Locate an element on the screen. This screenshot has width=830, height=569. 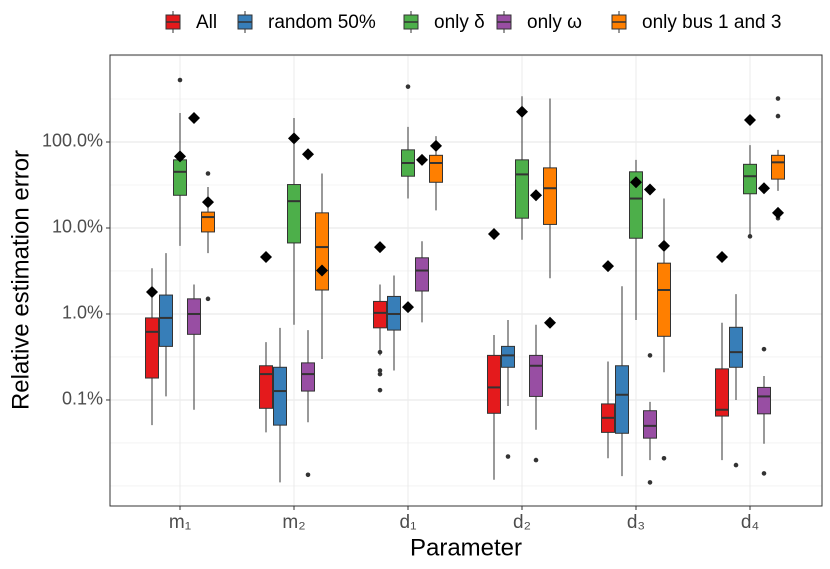
y-tick-label: 1.0% is located at coordinates (82, 313).